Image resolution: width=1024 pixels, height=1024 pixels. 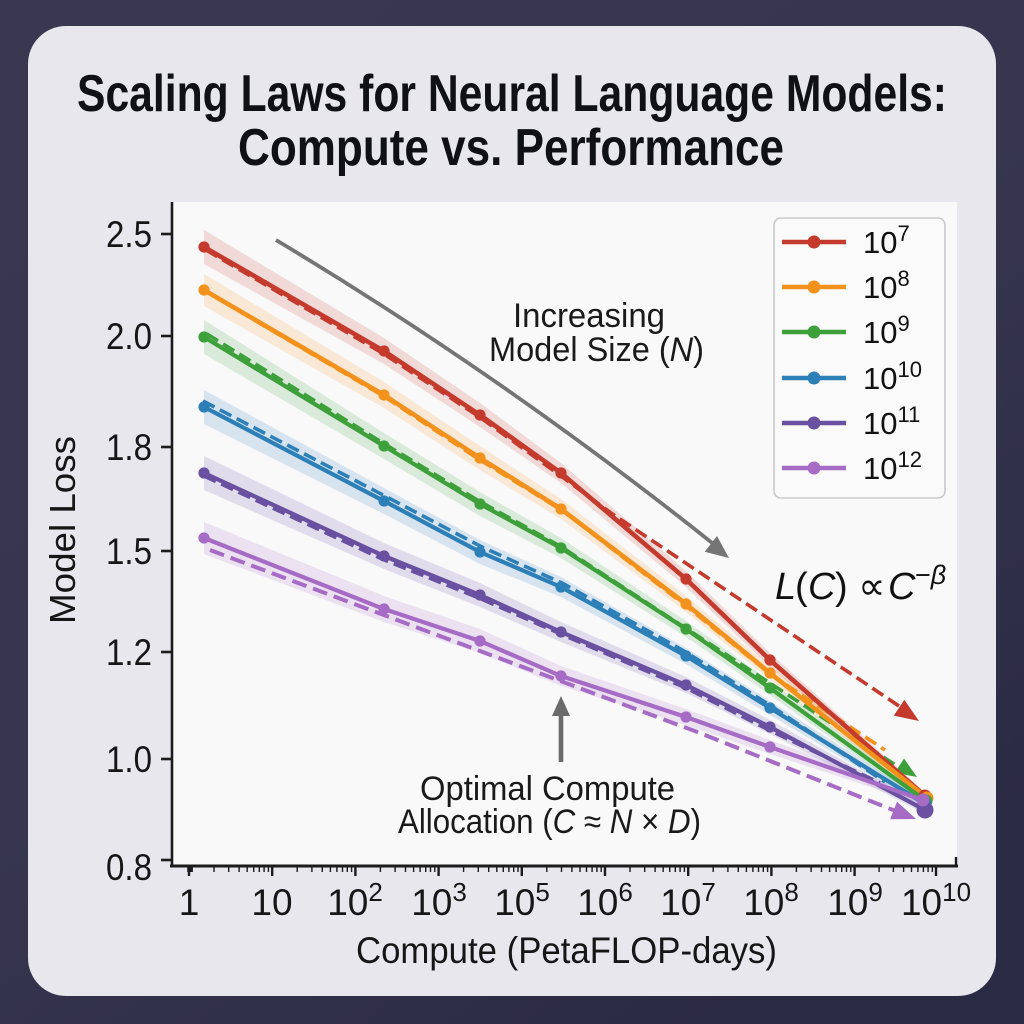 What do you see at coordinates (62, 530) in the screenshot?
I see `svg-text: Model Loss` at bounding box center [62, 530].